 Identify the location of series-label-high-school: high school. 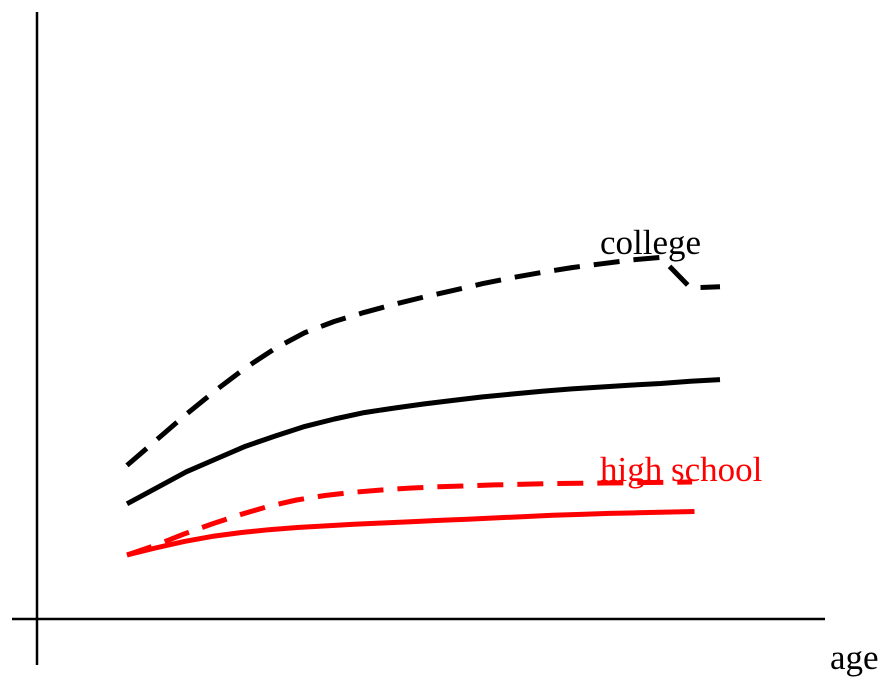
(681, 469).